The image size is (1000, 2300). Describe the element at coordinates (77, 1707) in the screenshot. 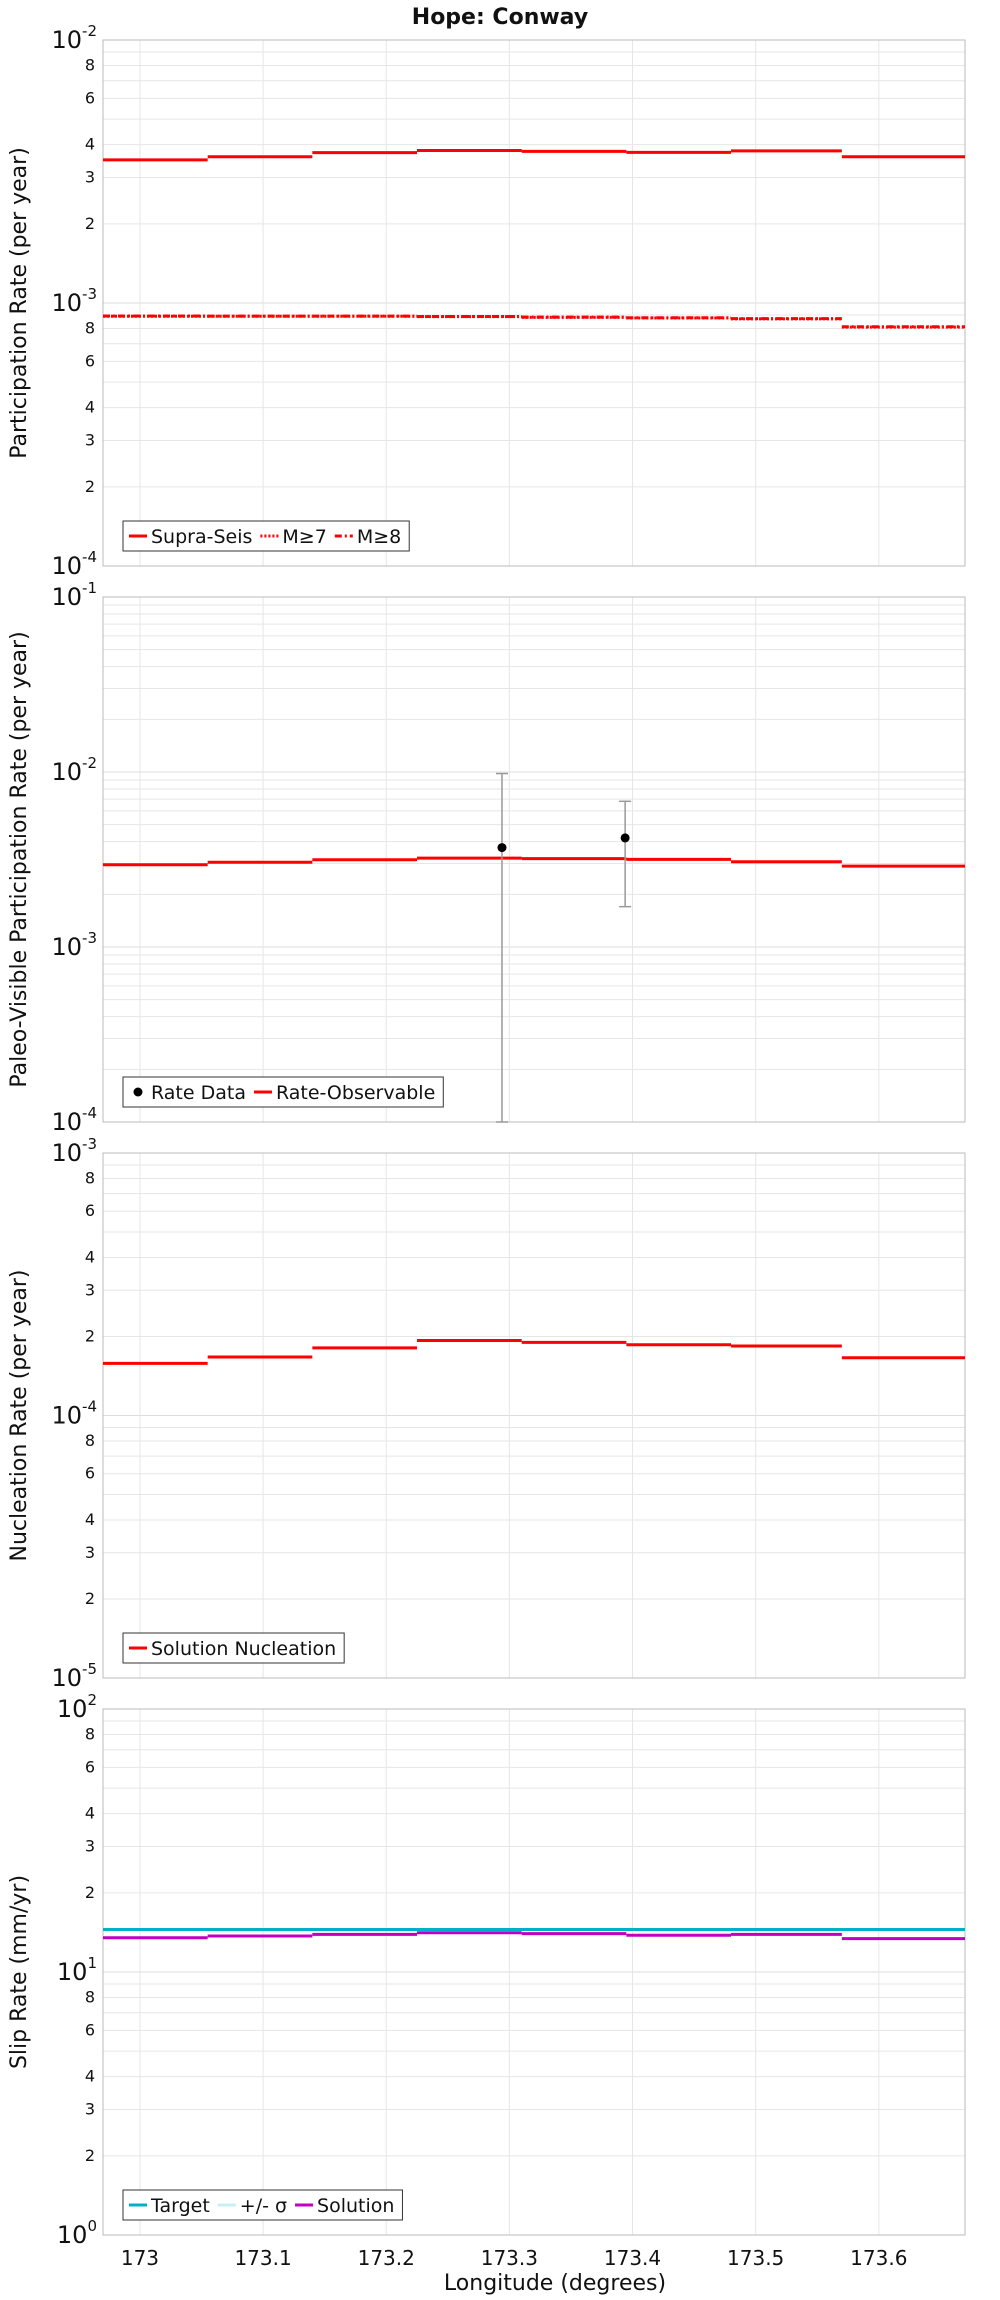

I see `y-tick-label: 10²` at that location.